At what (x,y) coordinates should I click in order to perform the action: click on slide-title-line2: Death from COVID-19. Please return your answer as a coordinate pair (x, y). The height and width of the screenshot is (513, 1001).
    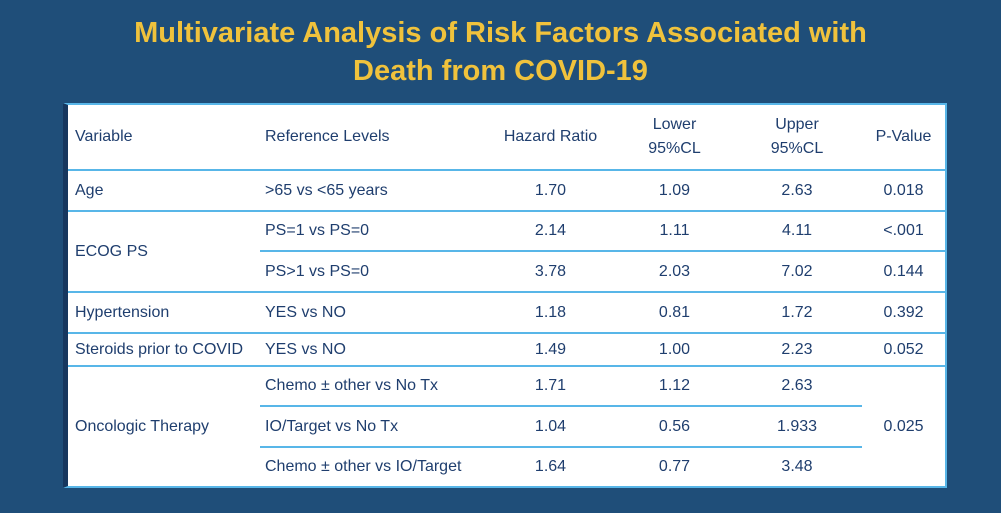
    Looking at the image, I should click on (500, 71).